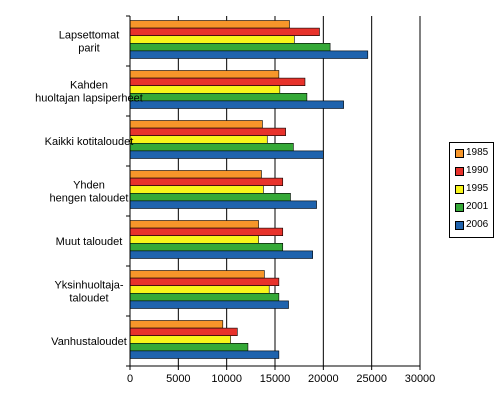 The height and width of the screenshot is (412, 500). I want to click on bar-2006-cat1, so click(236, 104).